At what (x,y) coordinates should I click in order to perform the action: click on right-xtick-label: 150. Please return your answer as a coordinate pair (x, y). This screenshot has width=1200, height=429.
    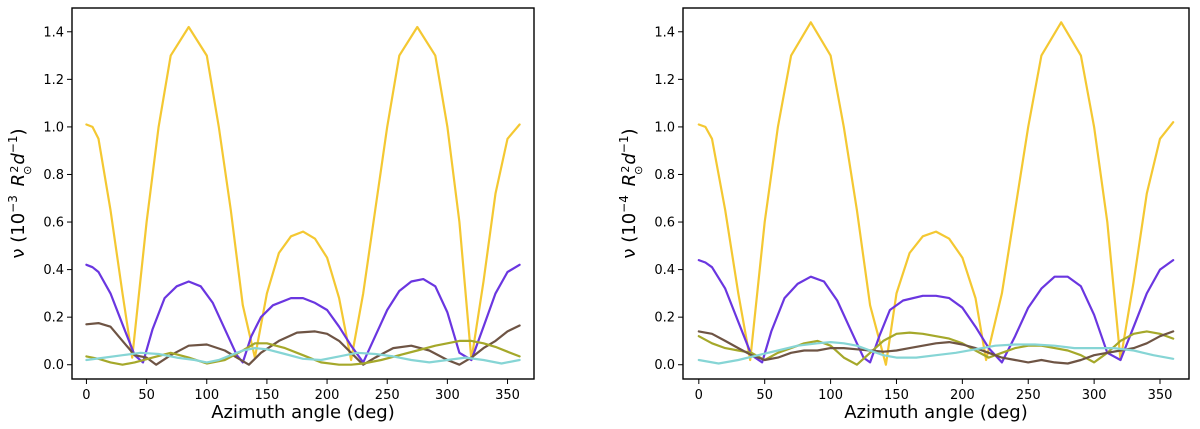
    Looking at the image, I should click on (896, 395).